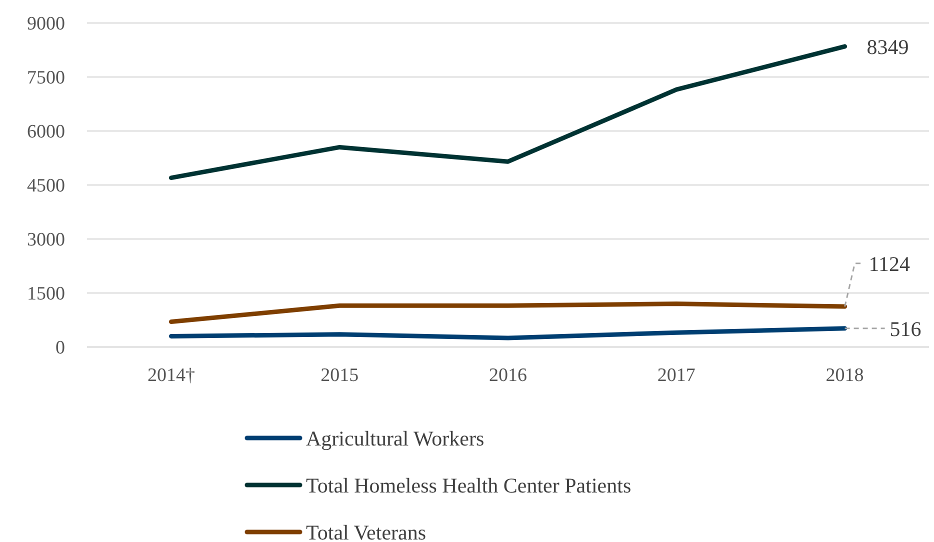 This screenshot has width=934, height=542. What do you see at coordinates (171, 375) in the screenshot?
I see `x-tick-label: 2014†` at bounding box center [171, 375].